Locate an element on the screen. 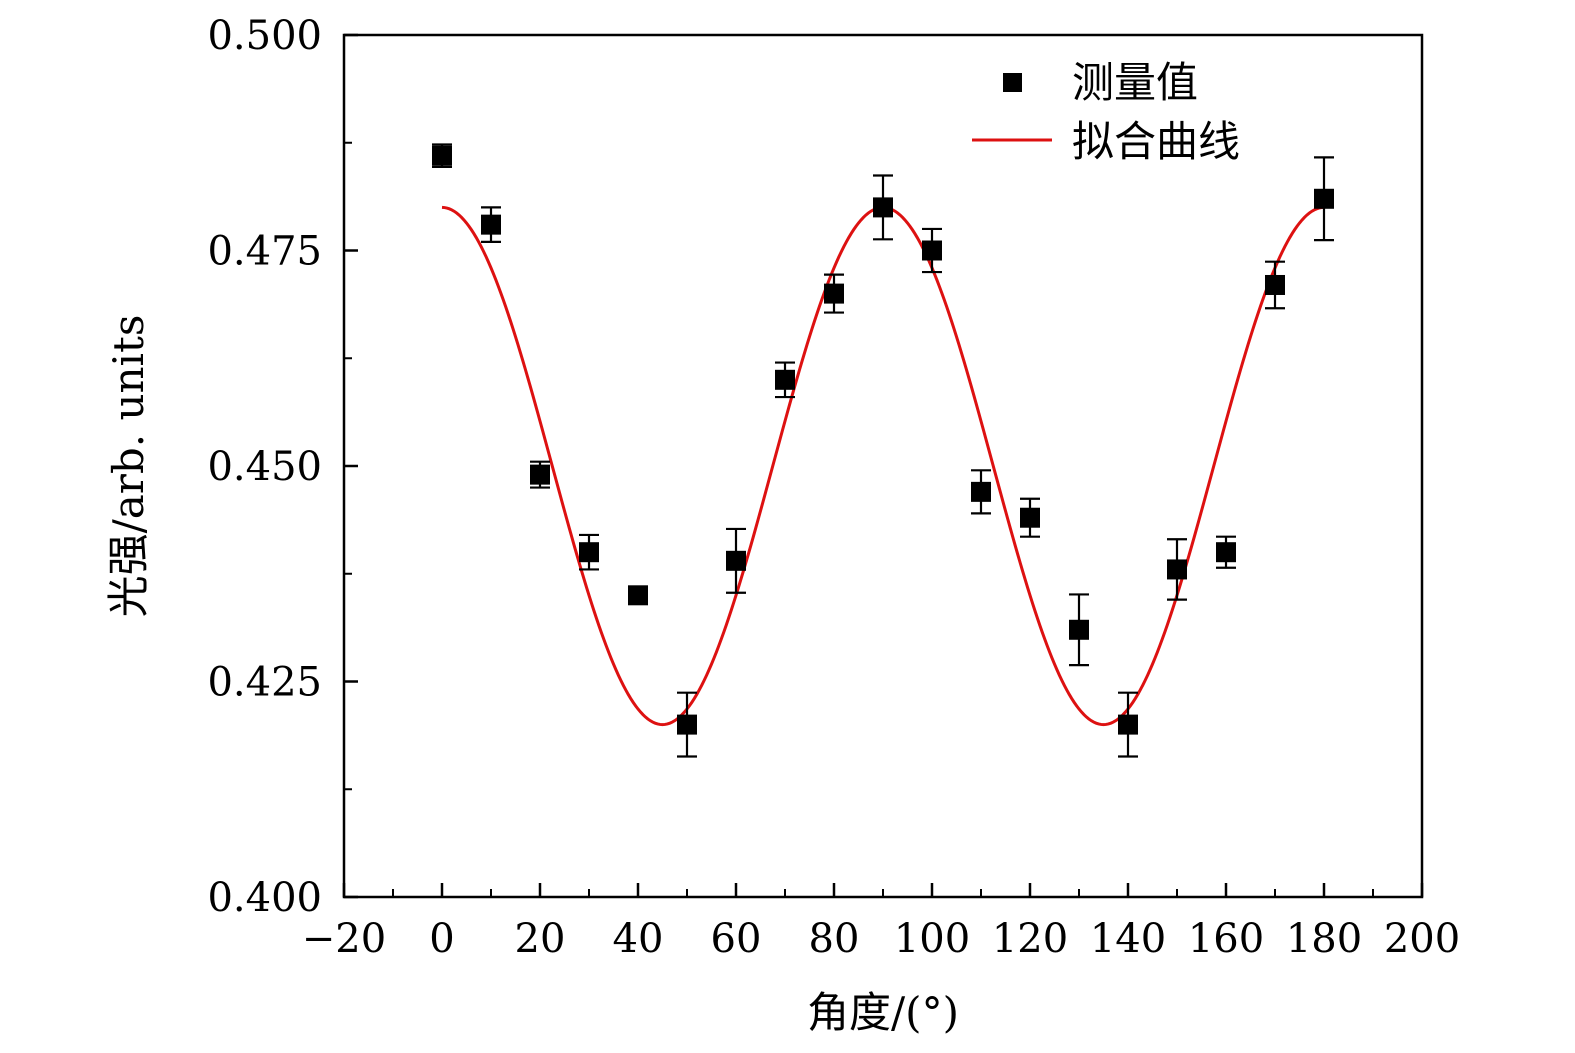 This screenshot has height=1053, width=1575. legend-label-measured: 测量值 is located at coordinates (1135, 82).